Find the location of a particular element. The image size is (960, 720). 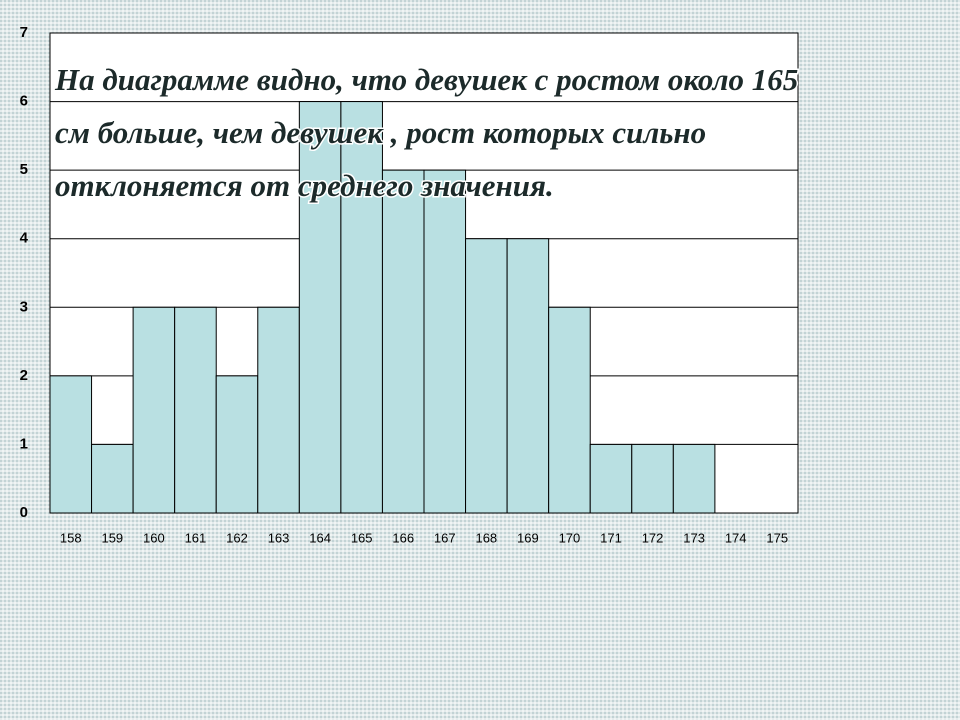

x-tick-label: 162 is located at coordinates (237, 537).